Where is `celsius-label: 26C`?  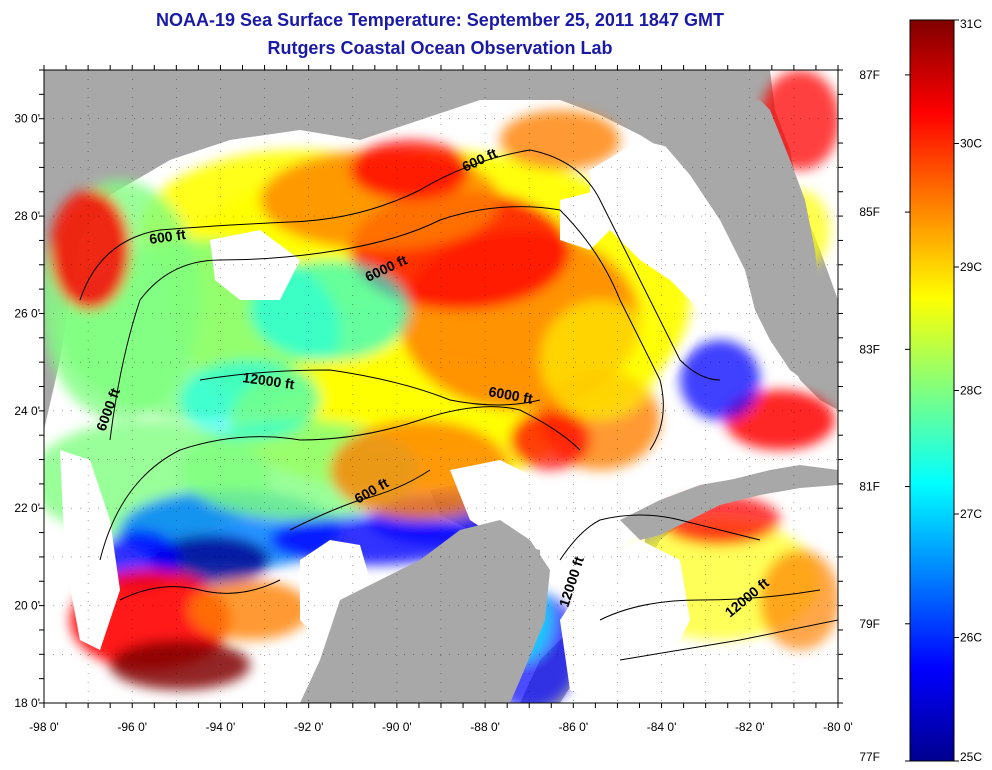
celsius-label: 26C is located at coordinates (971, 638).